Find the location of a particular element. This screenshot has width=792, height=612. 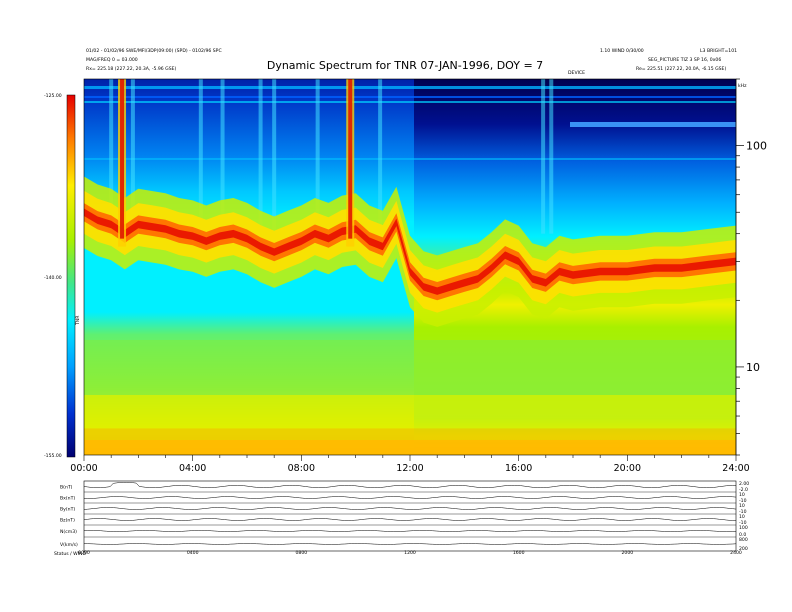

x-tick-label-1: 04:00 is located at coordinates (192, 468).